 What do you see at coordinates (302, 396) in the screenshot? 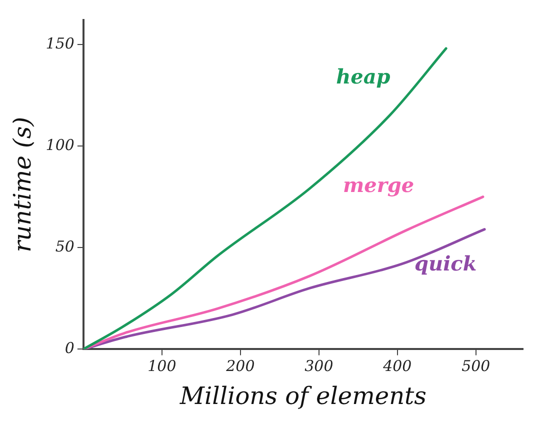
I see `x-axis-title: Millions of elements` at bounding box center [302, 396].